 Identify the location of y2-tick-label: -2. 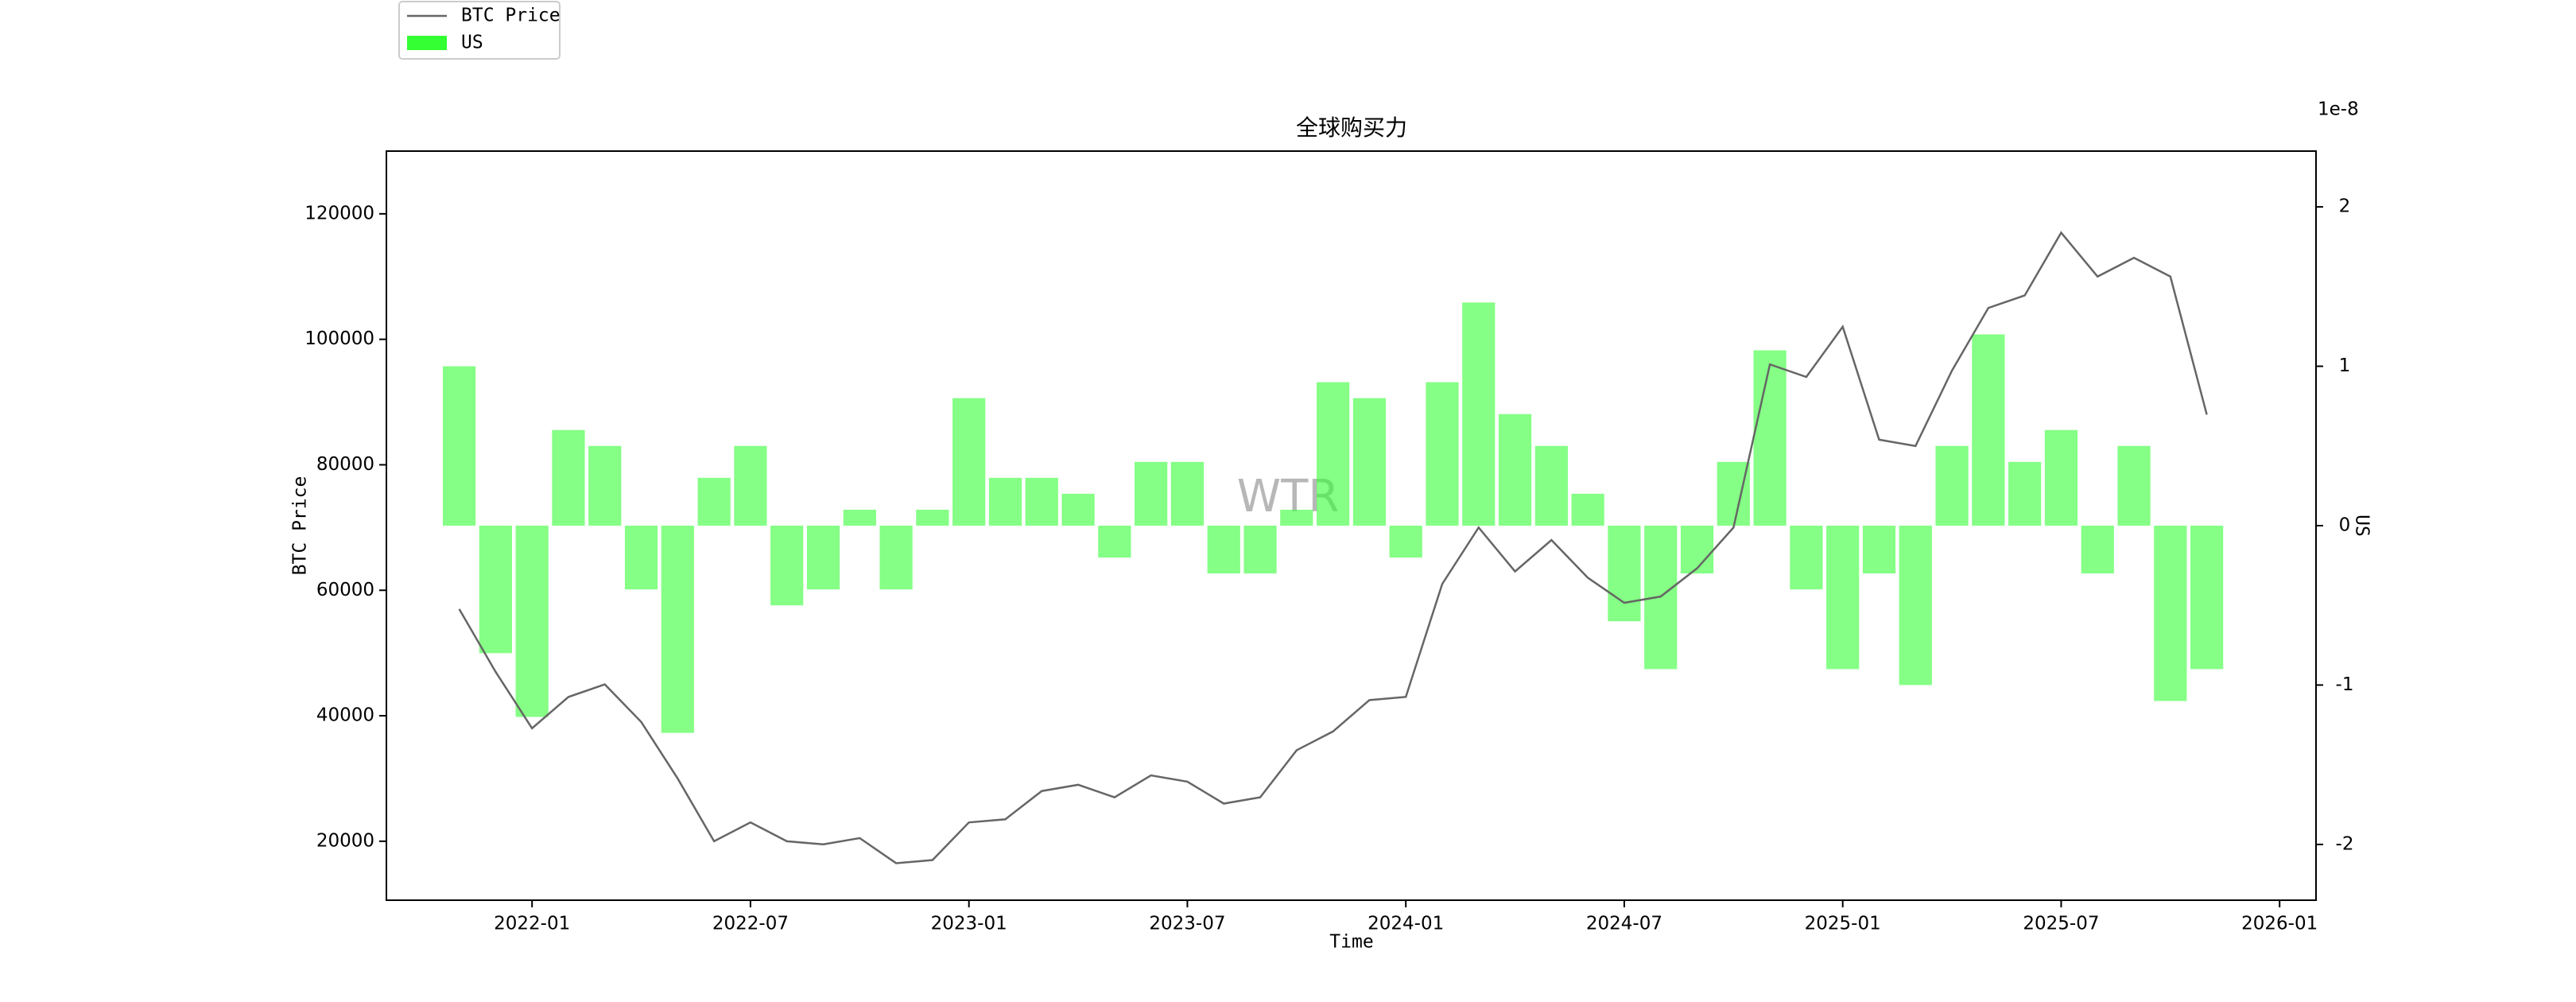
(2345, 843).